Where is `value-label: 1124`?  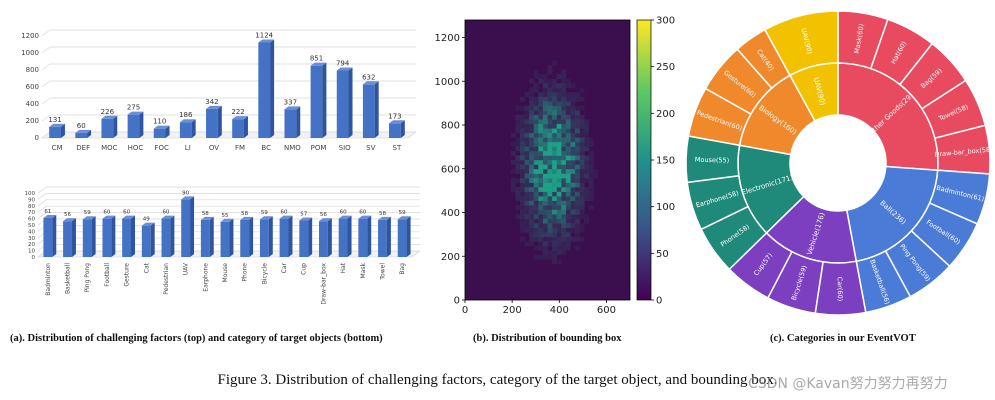
value-label: 1124 is located at coordinates (264, 35).